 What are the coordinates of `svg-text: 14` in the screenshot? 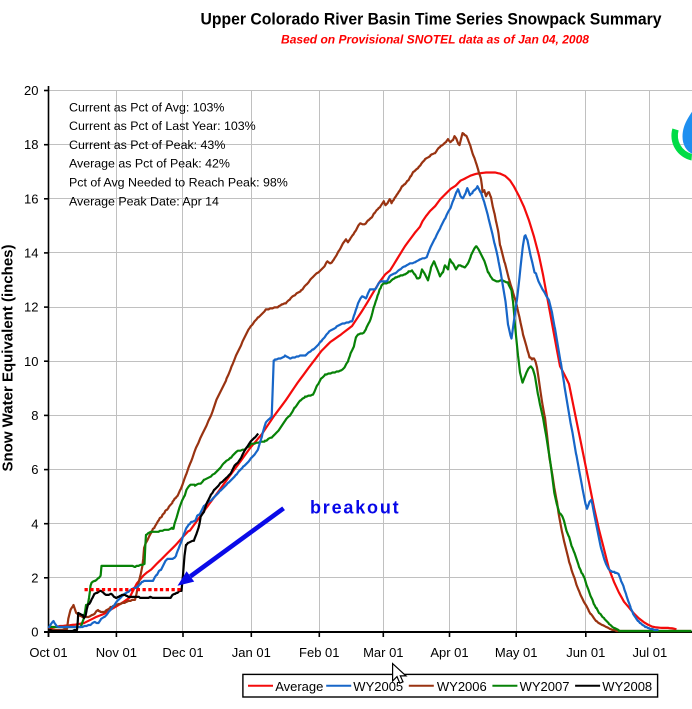 It's located at (31, 253).